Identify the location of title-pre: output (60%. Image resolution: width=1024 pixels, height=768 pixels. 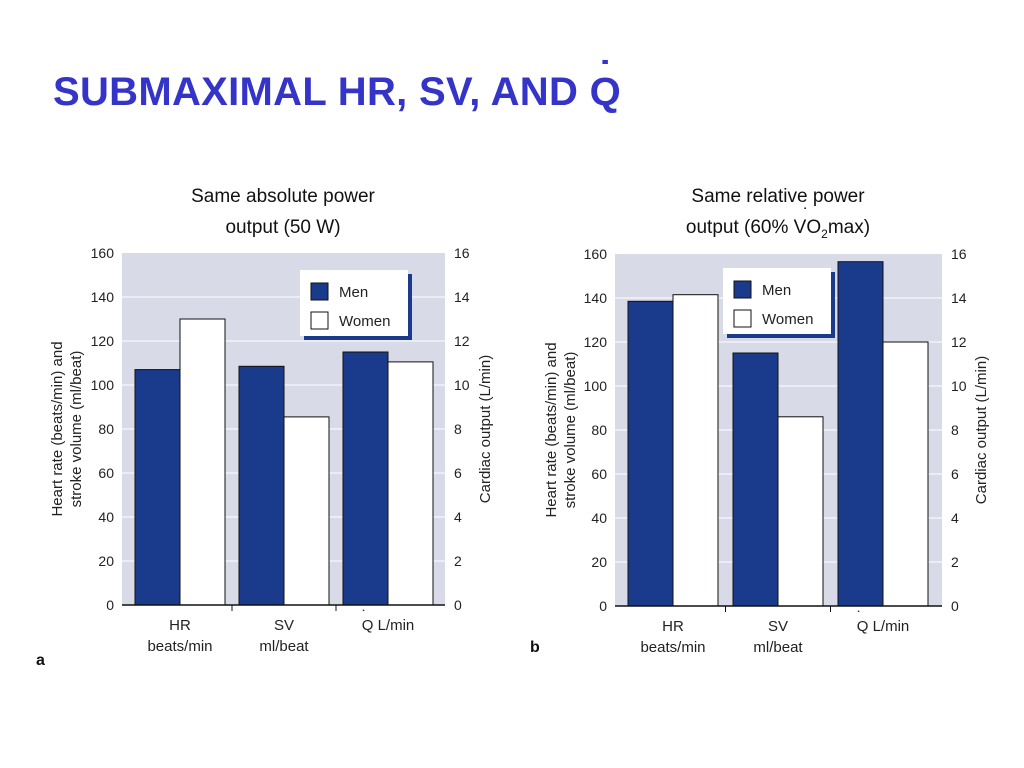
(740, 227).